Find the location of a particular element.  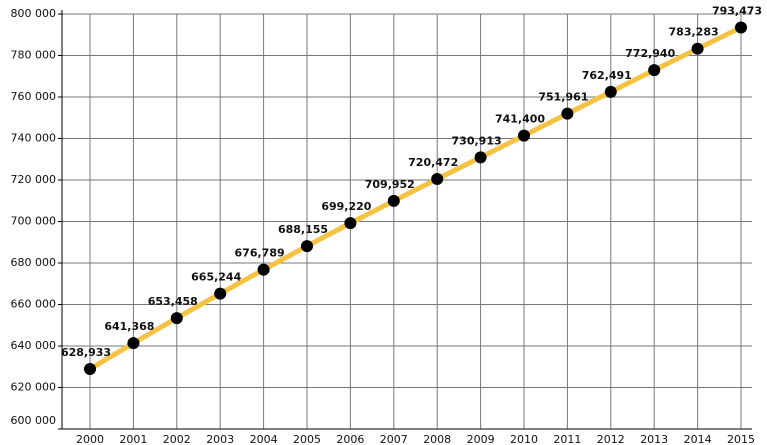

x-tick-label: 2007 is located at coordinates (394, 439).